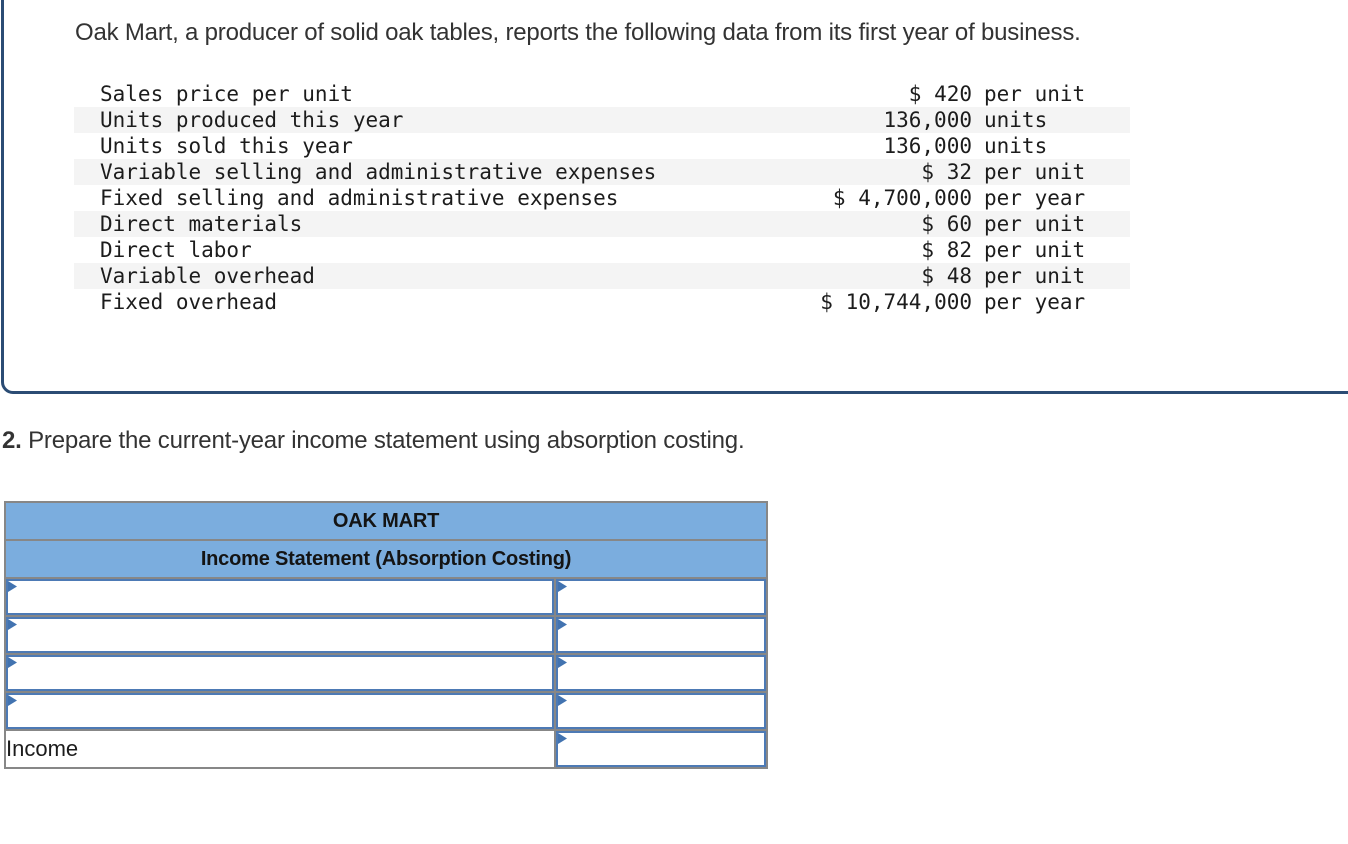  What do you see at coordinates (602, 146) in the screenshot?
I see `data-row: Units sold this year 136,000 units` at bounding box center [602, 146].